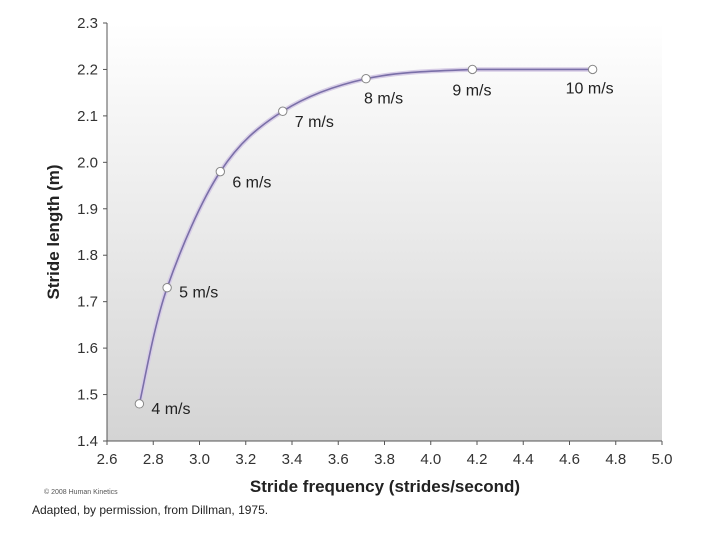 This screenshot has height=540, width=720. Describe the element at coordinates (87, 441) in the screenshot. I see `y-tick-label: 1.4` at that location.